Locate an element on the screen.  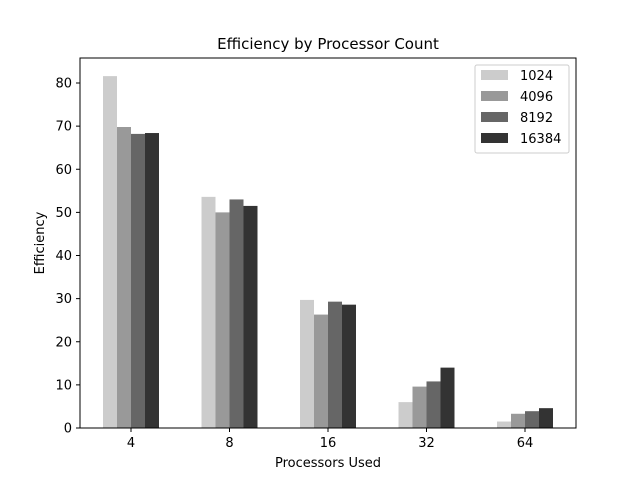
y-tick-label: 40 is located at coordinates (63, 256).